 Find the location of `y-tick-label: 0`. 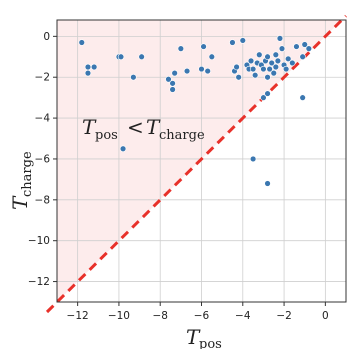

y-tick-label: 0 is located at coordinates (46, 37).